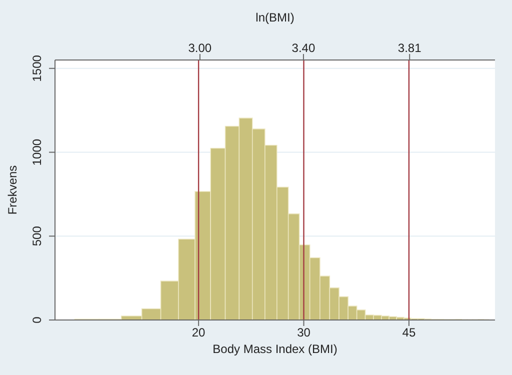 Image resolution: width=512 pixels, height=375 pixels. I want to click on x2-tick-label: 3.40, so click(304, 48).